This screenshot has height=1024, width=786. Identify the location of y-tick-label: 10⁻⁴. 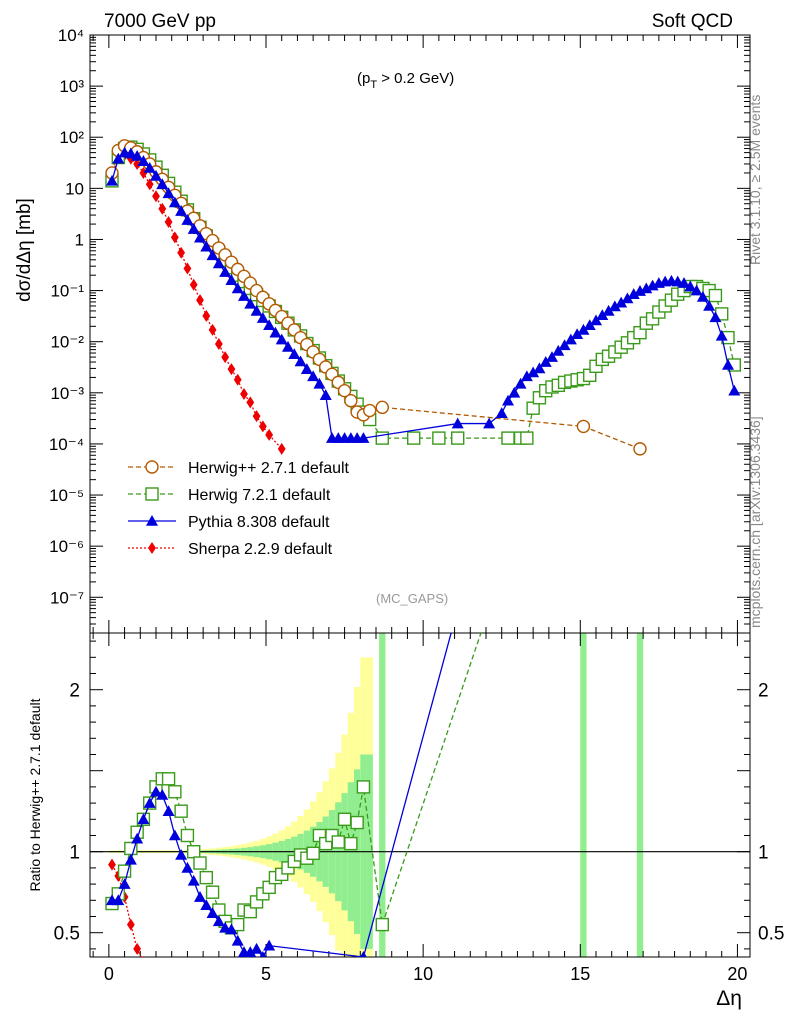
(66, 444).